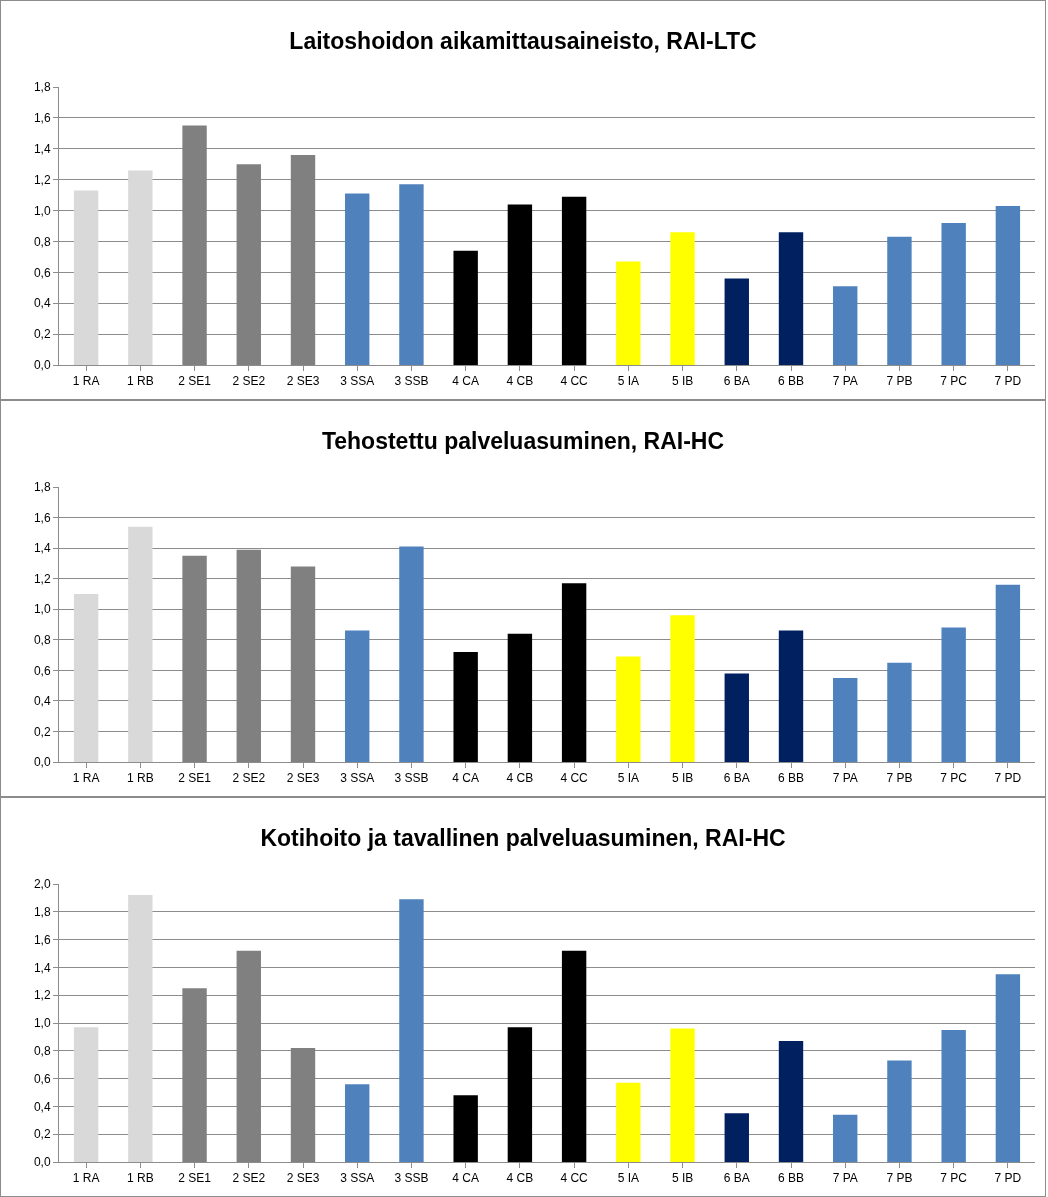  I want to click on x-tick-label: 1 RA, so click(86, 1178).